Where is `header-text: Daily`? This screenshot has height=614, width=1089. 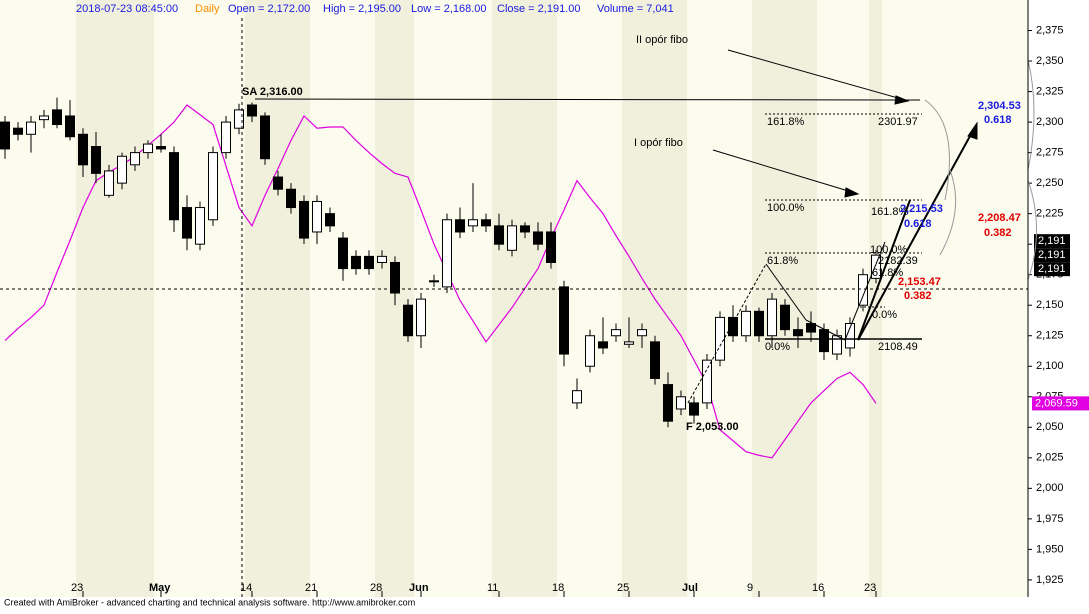
header-text: Daily is located at coordinates (207, 9).